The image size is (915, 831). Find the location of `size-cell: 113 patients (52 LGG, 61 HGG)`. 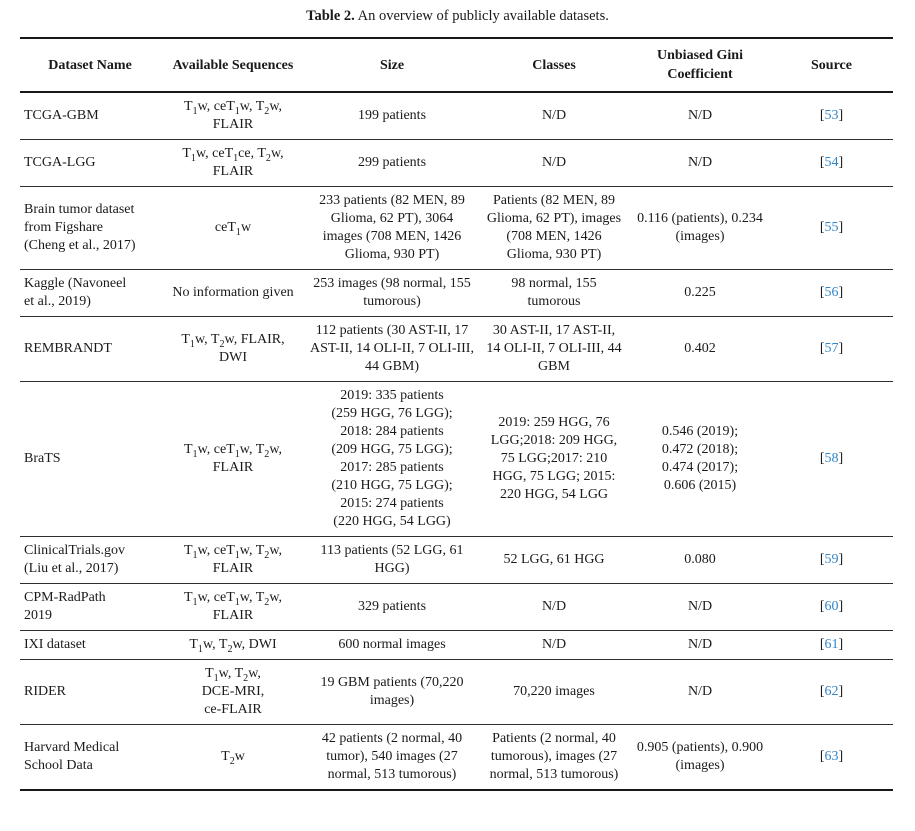

size-cell: 113 patients (52 LGG, 61 HGG) is located at coordinates (392, 560).